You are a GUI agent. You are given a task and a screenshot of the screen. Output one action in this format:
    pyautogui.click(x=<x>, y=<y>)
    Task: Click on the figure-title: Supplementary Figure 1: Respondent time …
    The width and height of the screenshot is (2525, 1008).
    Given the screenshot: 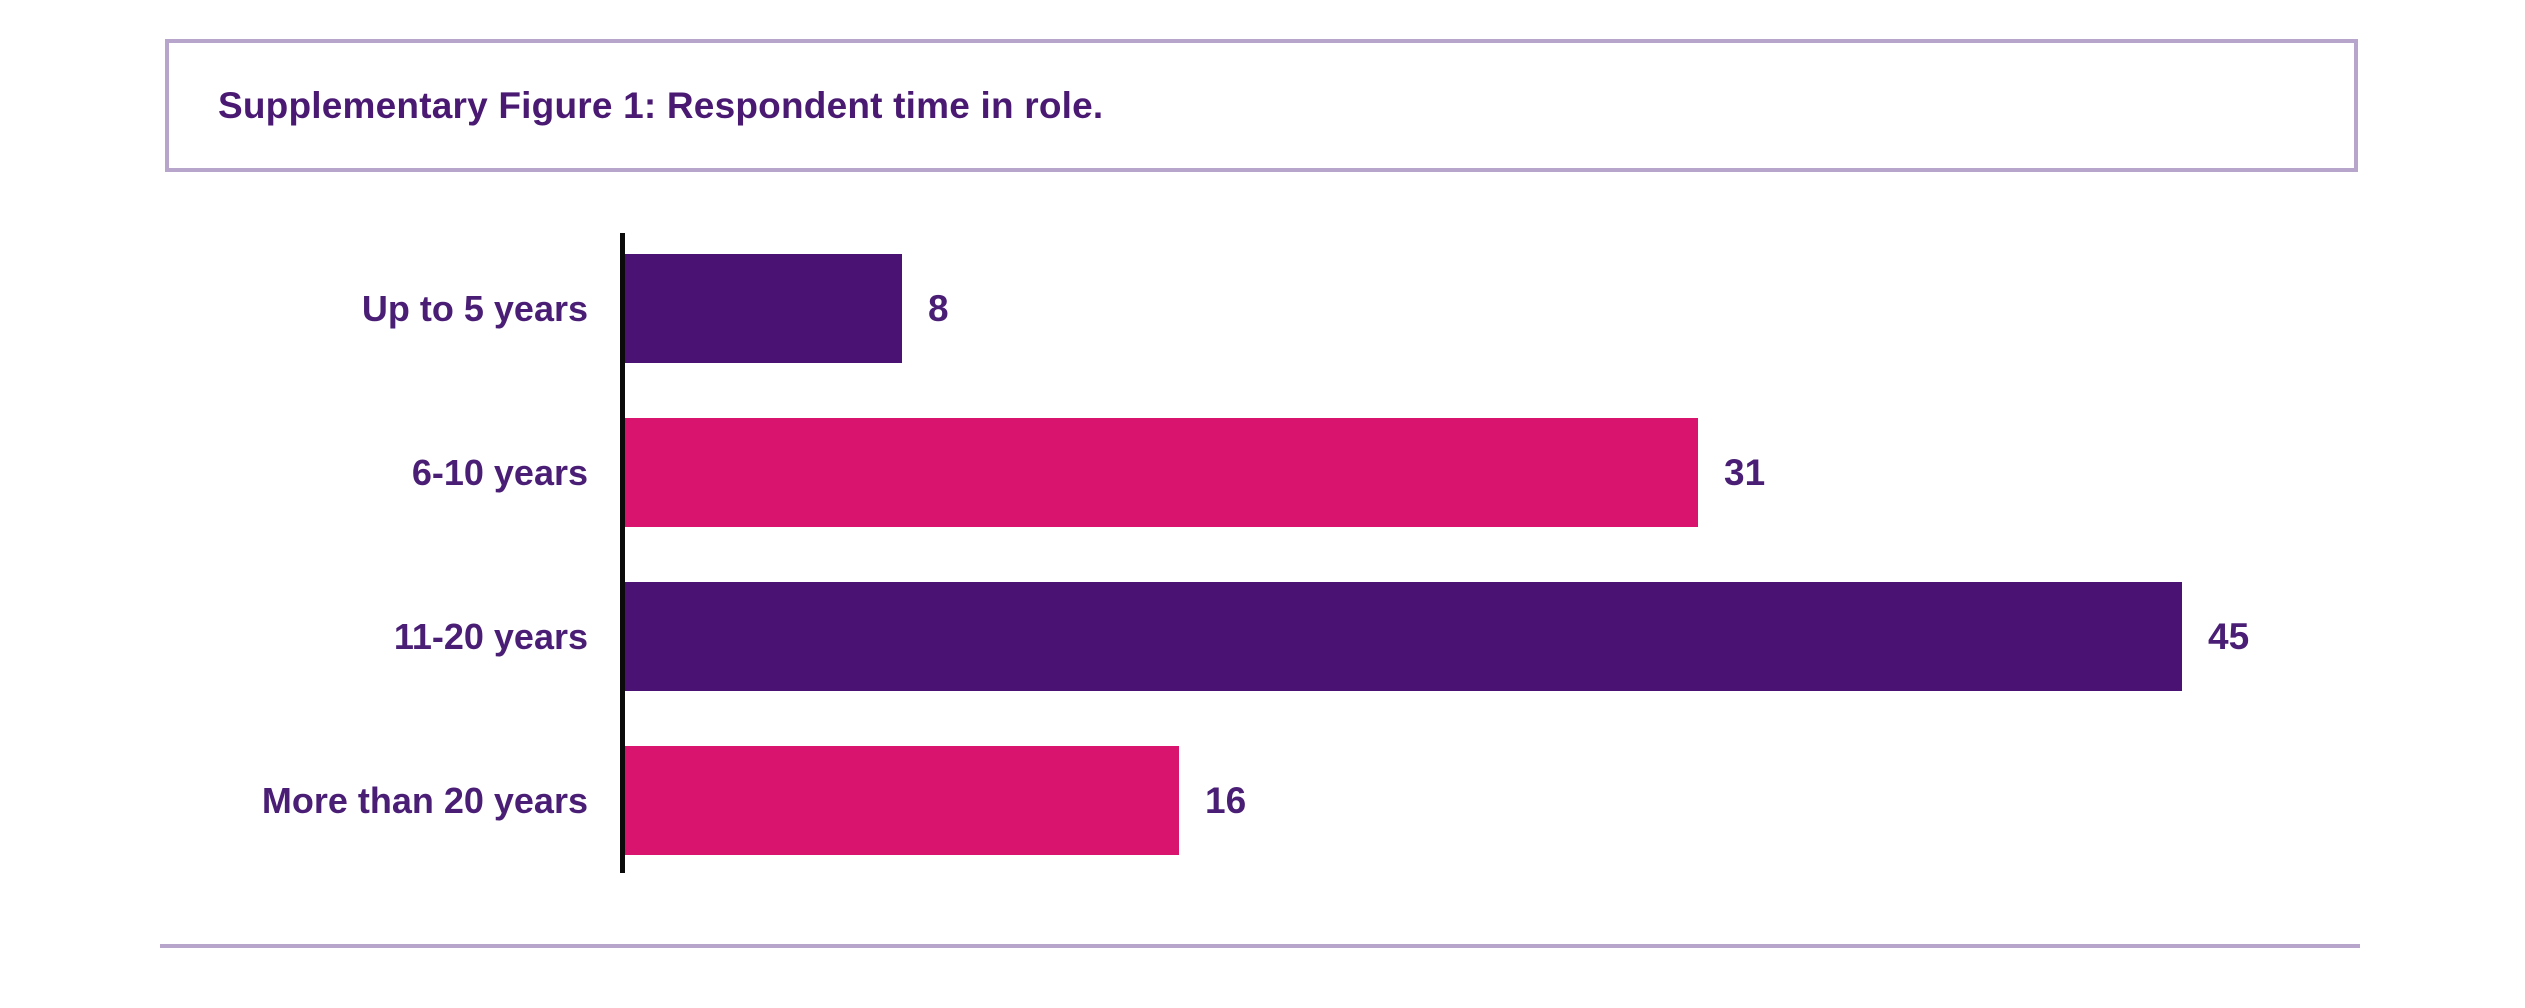 What is the action you would take?
    pyautogui.click(x=661, y=105)
    